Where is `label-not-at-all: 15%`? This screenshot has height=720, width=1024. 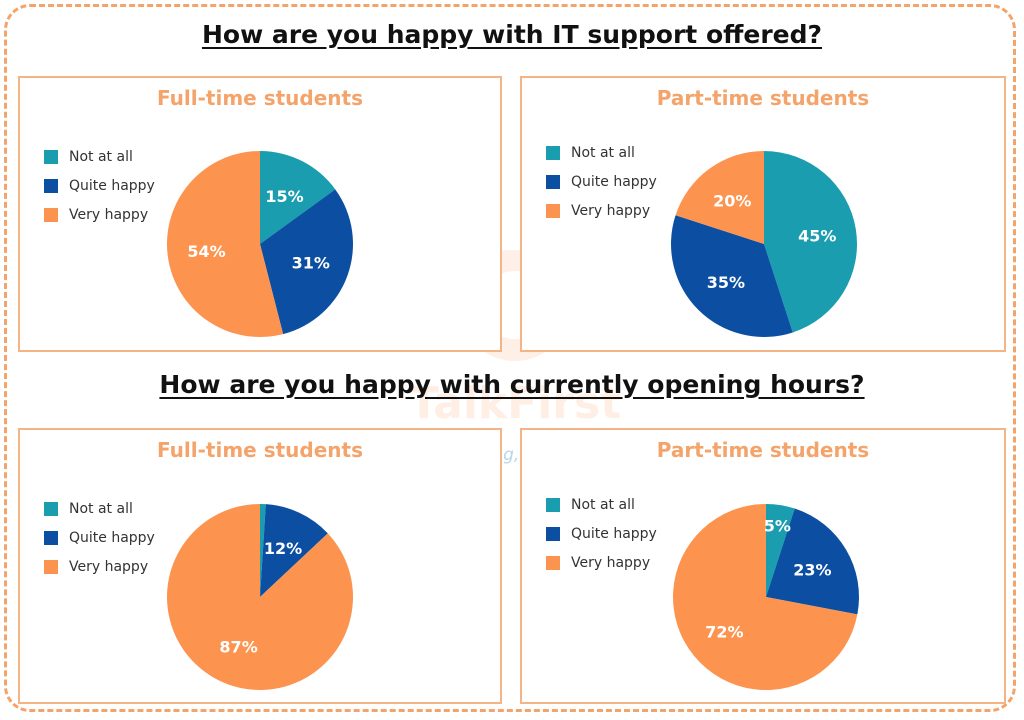 label-not-at-all: 15% is located at coordinates (284, 196).